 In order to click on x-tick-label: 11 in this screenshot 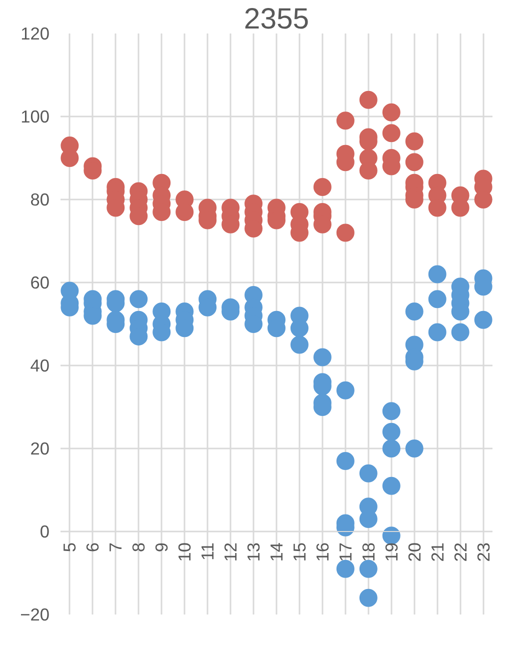, I will do `click(208, 551)`.